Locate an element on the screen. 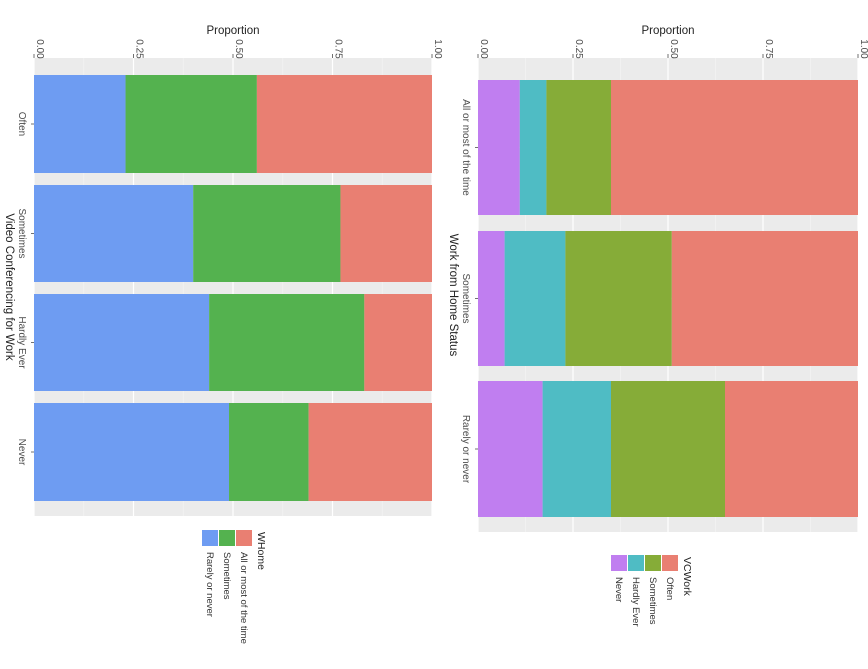 This screenshot has height=669, width=868. legend-label: Never is located at coordinates (618, 589).